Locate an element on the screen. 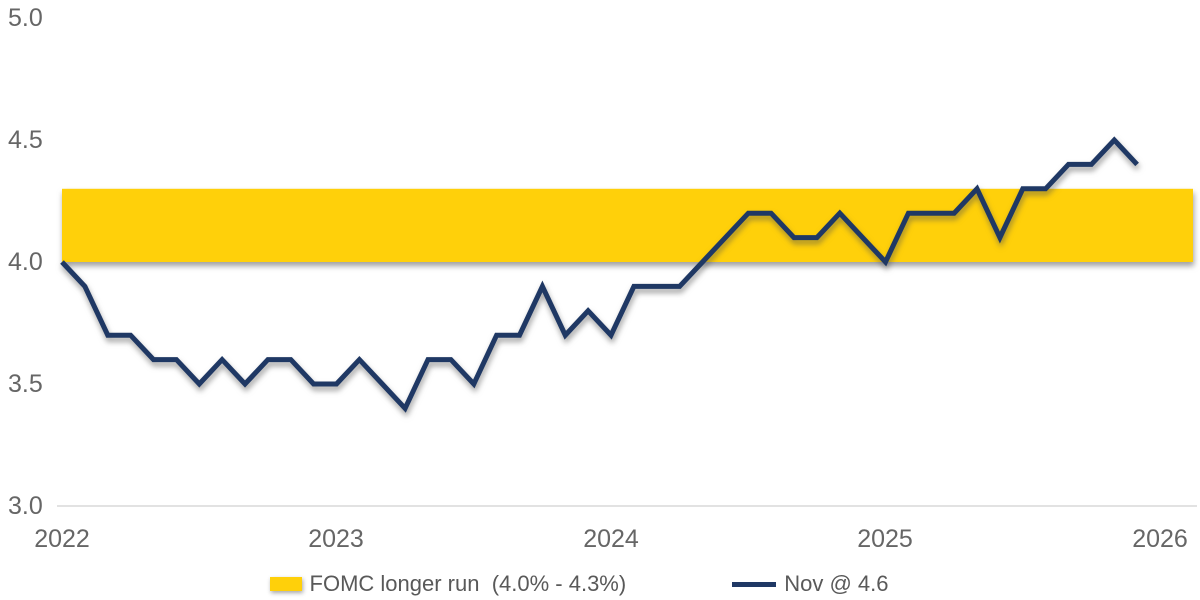 The height and width of the screenshot is (600, 1200). legend-band-swatch-icon is located at coordinates (285, 584).